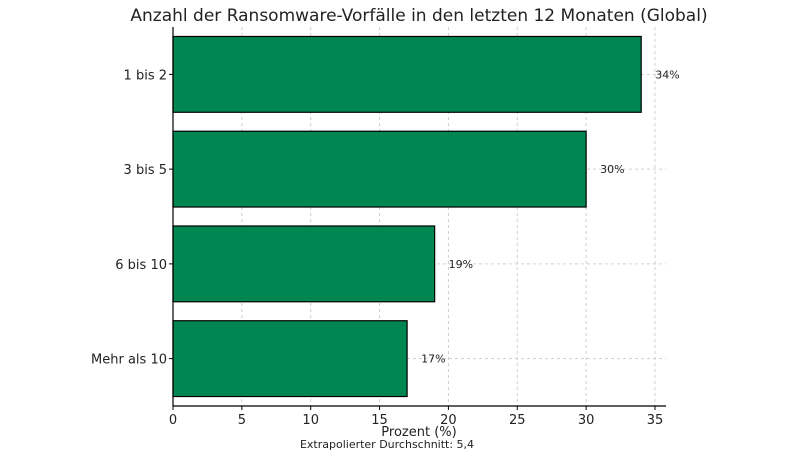 Image resolution: width=800 pixels, height=457 pixels. What do you see at coordinates (141, 265) in the screenshot?
I see `category-label-2: 6 bis 10` at bounding box center [141, 265].